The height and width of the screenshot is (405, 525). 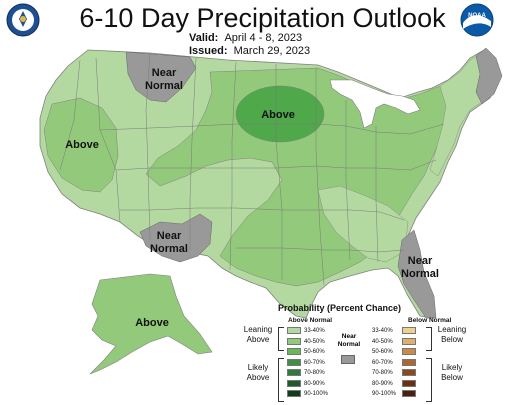 I want to click on label-near-normal-nw-2: Normal, so click(x=164, y=86).